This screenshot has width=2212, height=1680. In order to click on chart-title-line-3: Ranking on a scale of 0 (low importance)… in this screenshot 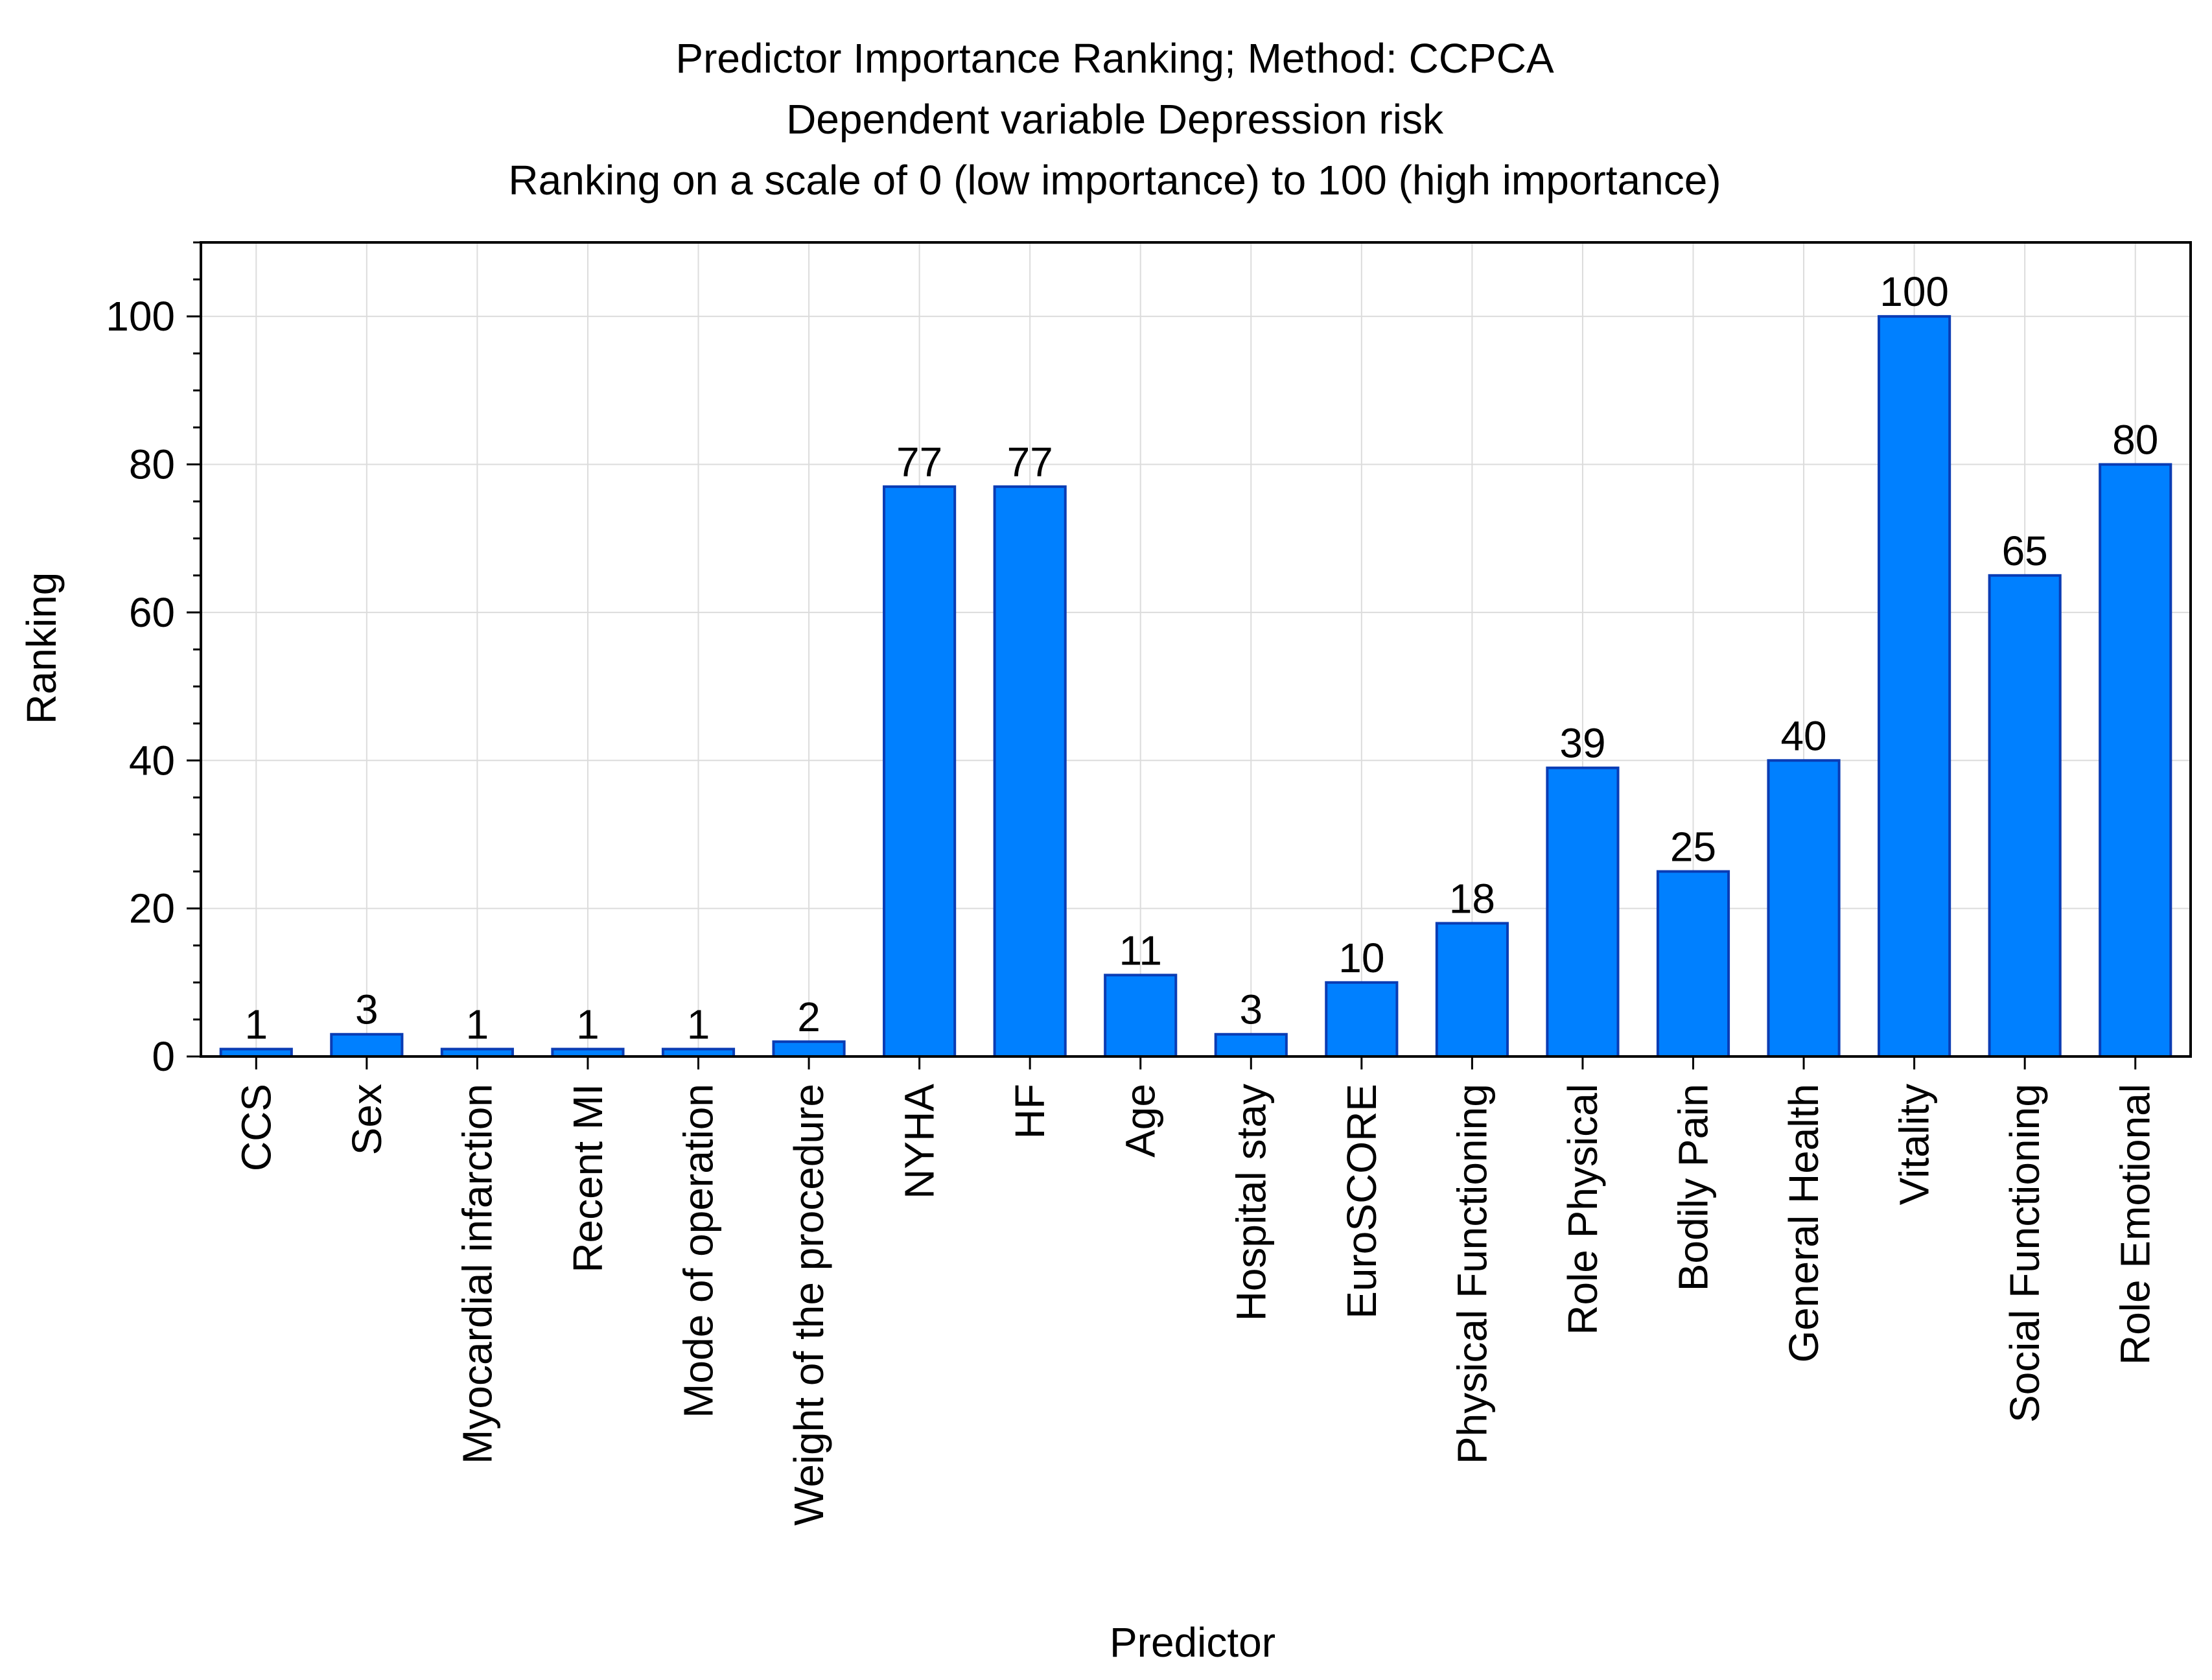, I will do `click(1114, 181)`.